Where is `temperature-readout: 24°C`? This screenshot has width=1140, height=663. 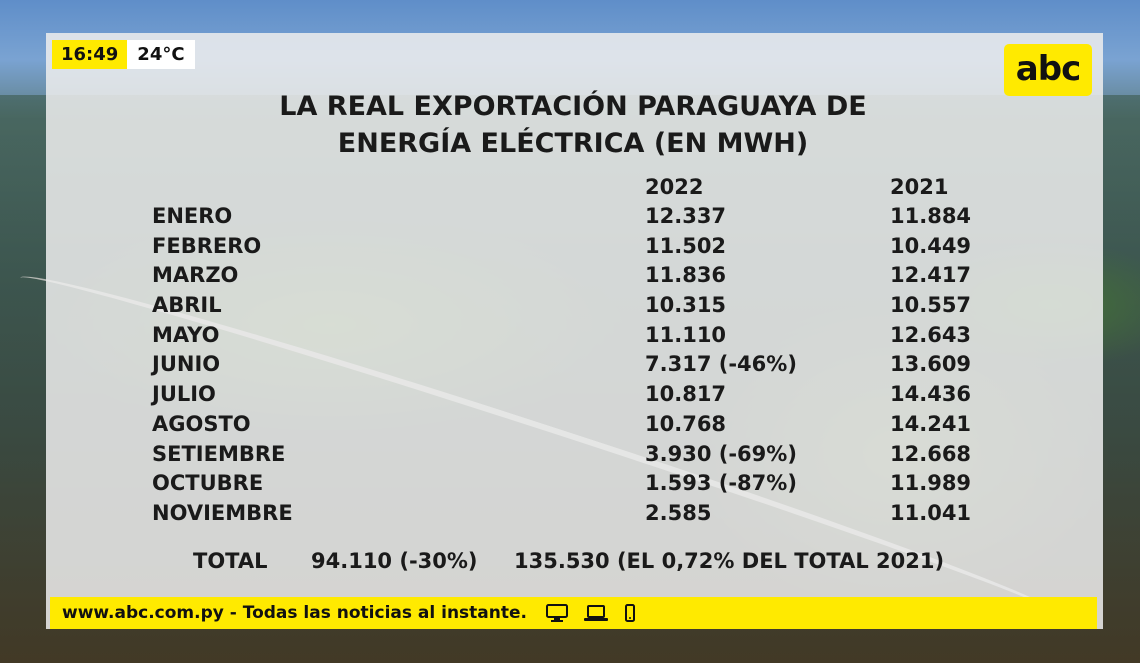 temperature-readout: 24°C is located at coordinates (161, 54).